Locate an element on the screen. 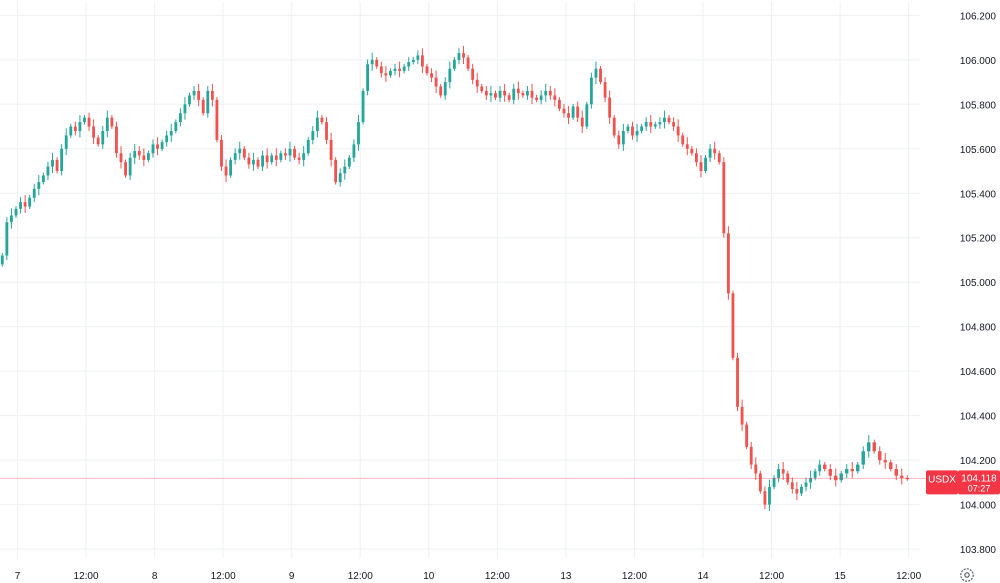  symbol-label: USDX is located at coordinates (942, 479).